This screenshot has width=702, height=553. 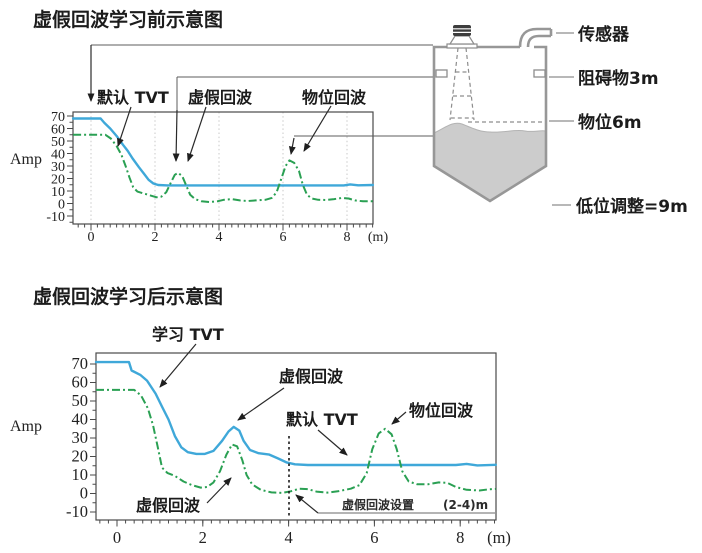 What do you see at coordinates (441, 73) in the screenshot?
I see `obstacle-left` at bounding box center [441, 73].